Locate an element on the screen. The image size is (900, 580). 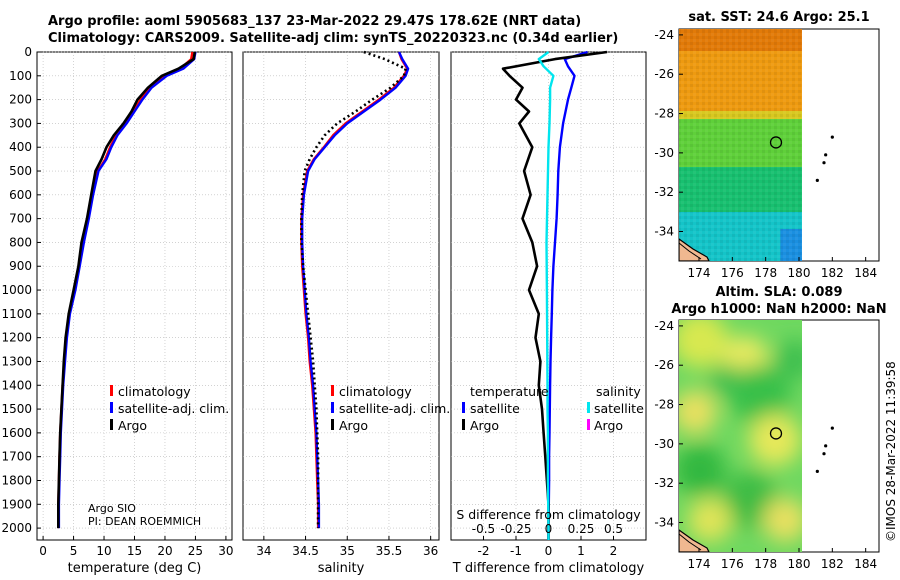
sla-map-field is located at coordinates (740, 436).